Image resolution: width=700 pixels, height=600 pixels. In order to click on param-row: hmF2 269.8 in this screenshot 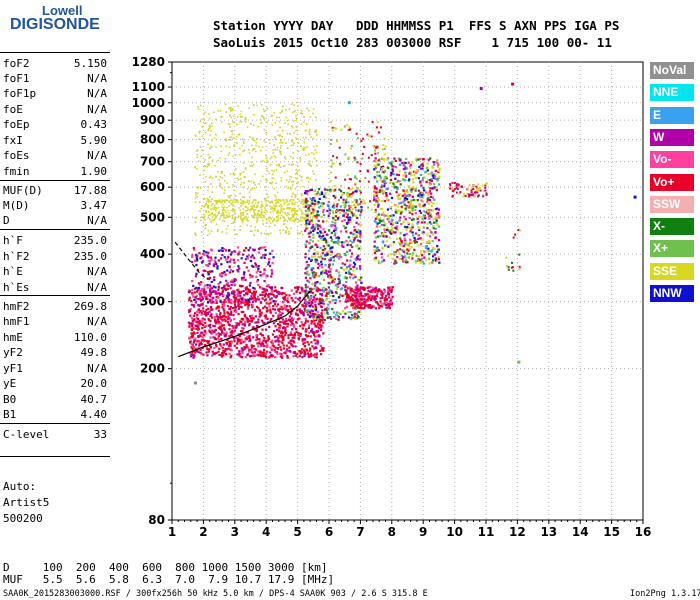, I will do `click(55, 307)`.